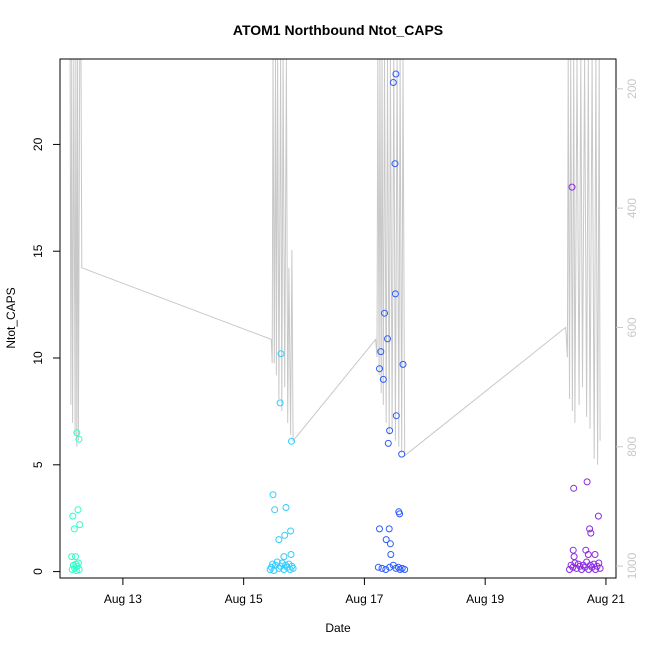 Image resolution: width=650 pixels, height=650 pixels. What do you see at coordinates (38, 358) in the screenshot?
I see `y-tick-label: 10` at bounding box center [38, 358].